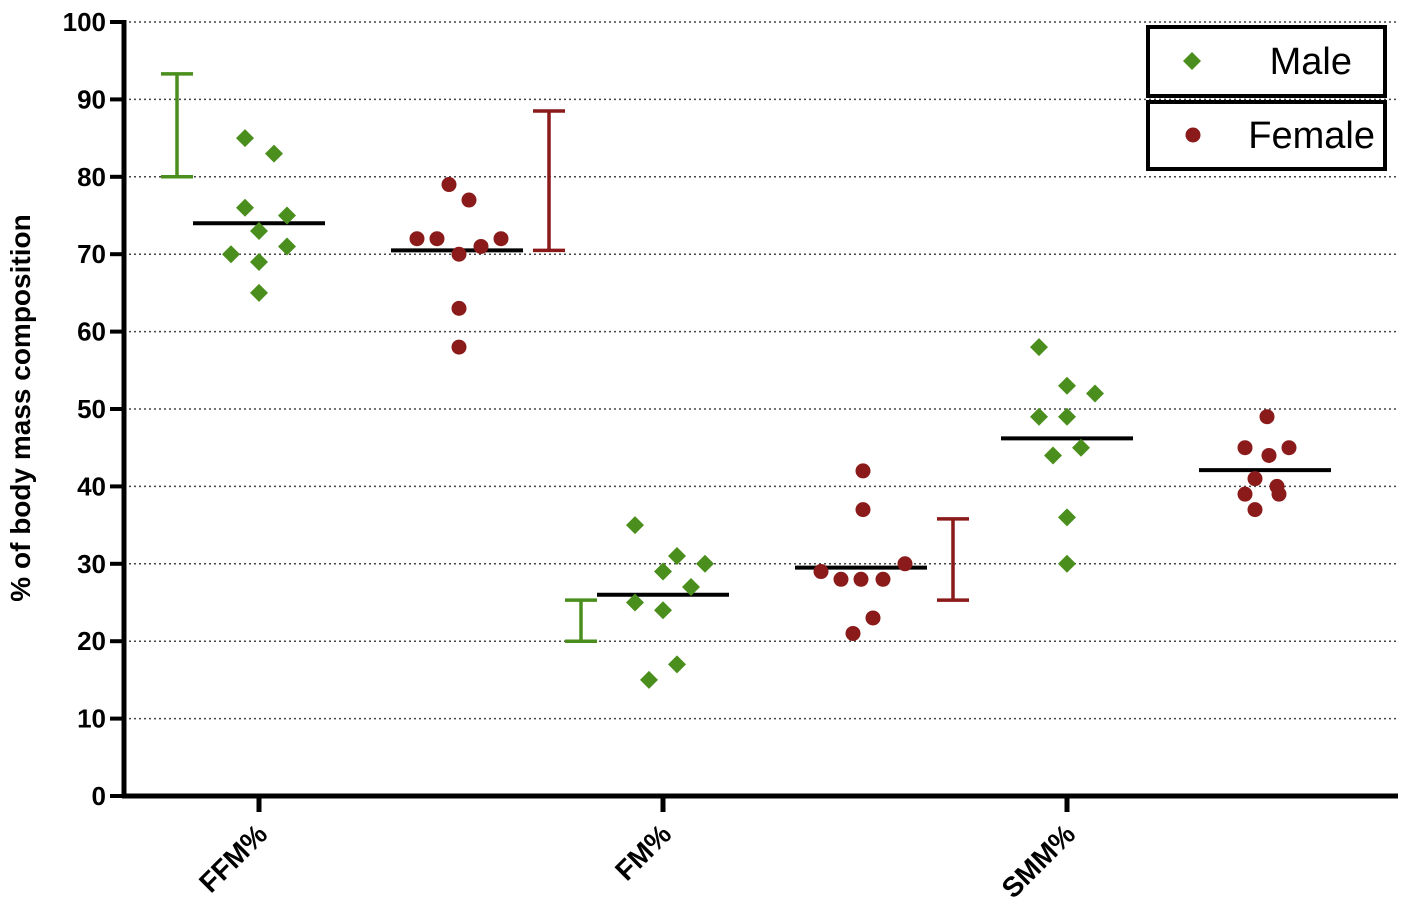 The width and height of the screenshot is (1417, 918). Describe the element at coordinates (841, 579) in the screenshot. I see `point-female-FM%-6` at that location.